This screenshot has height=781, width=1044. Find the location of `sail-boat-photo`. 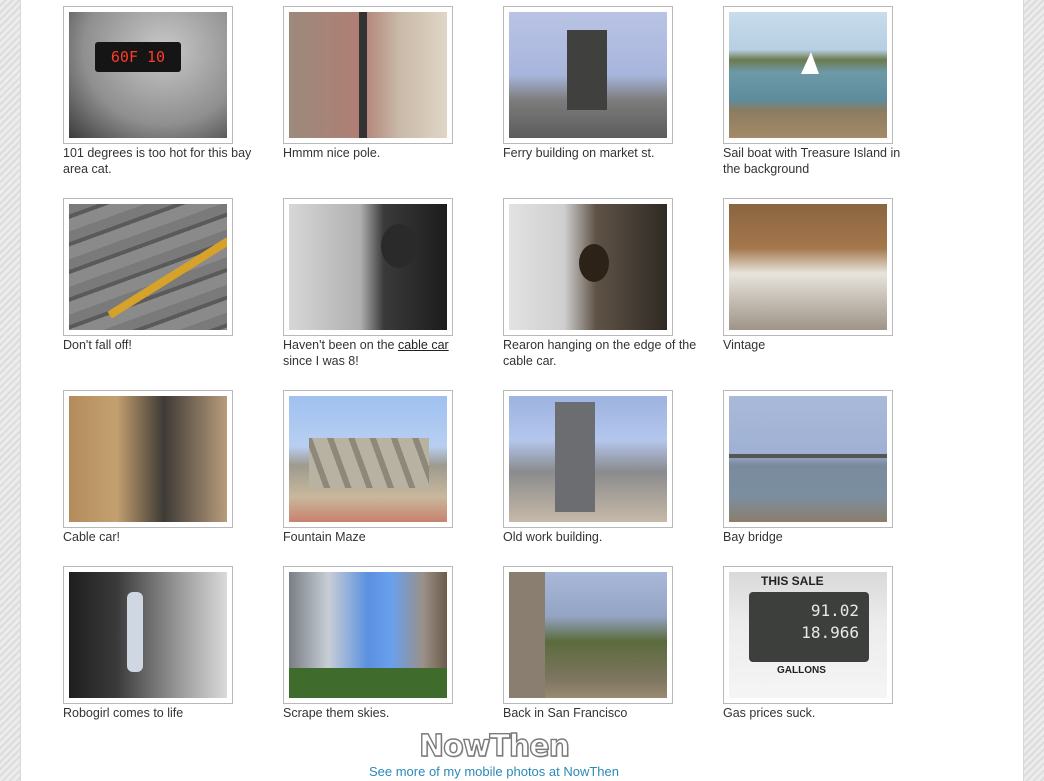

sail-boat-photo is located at coordinates (808, 75).